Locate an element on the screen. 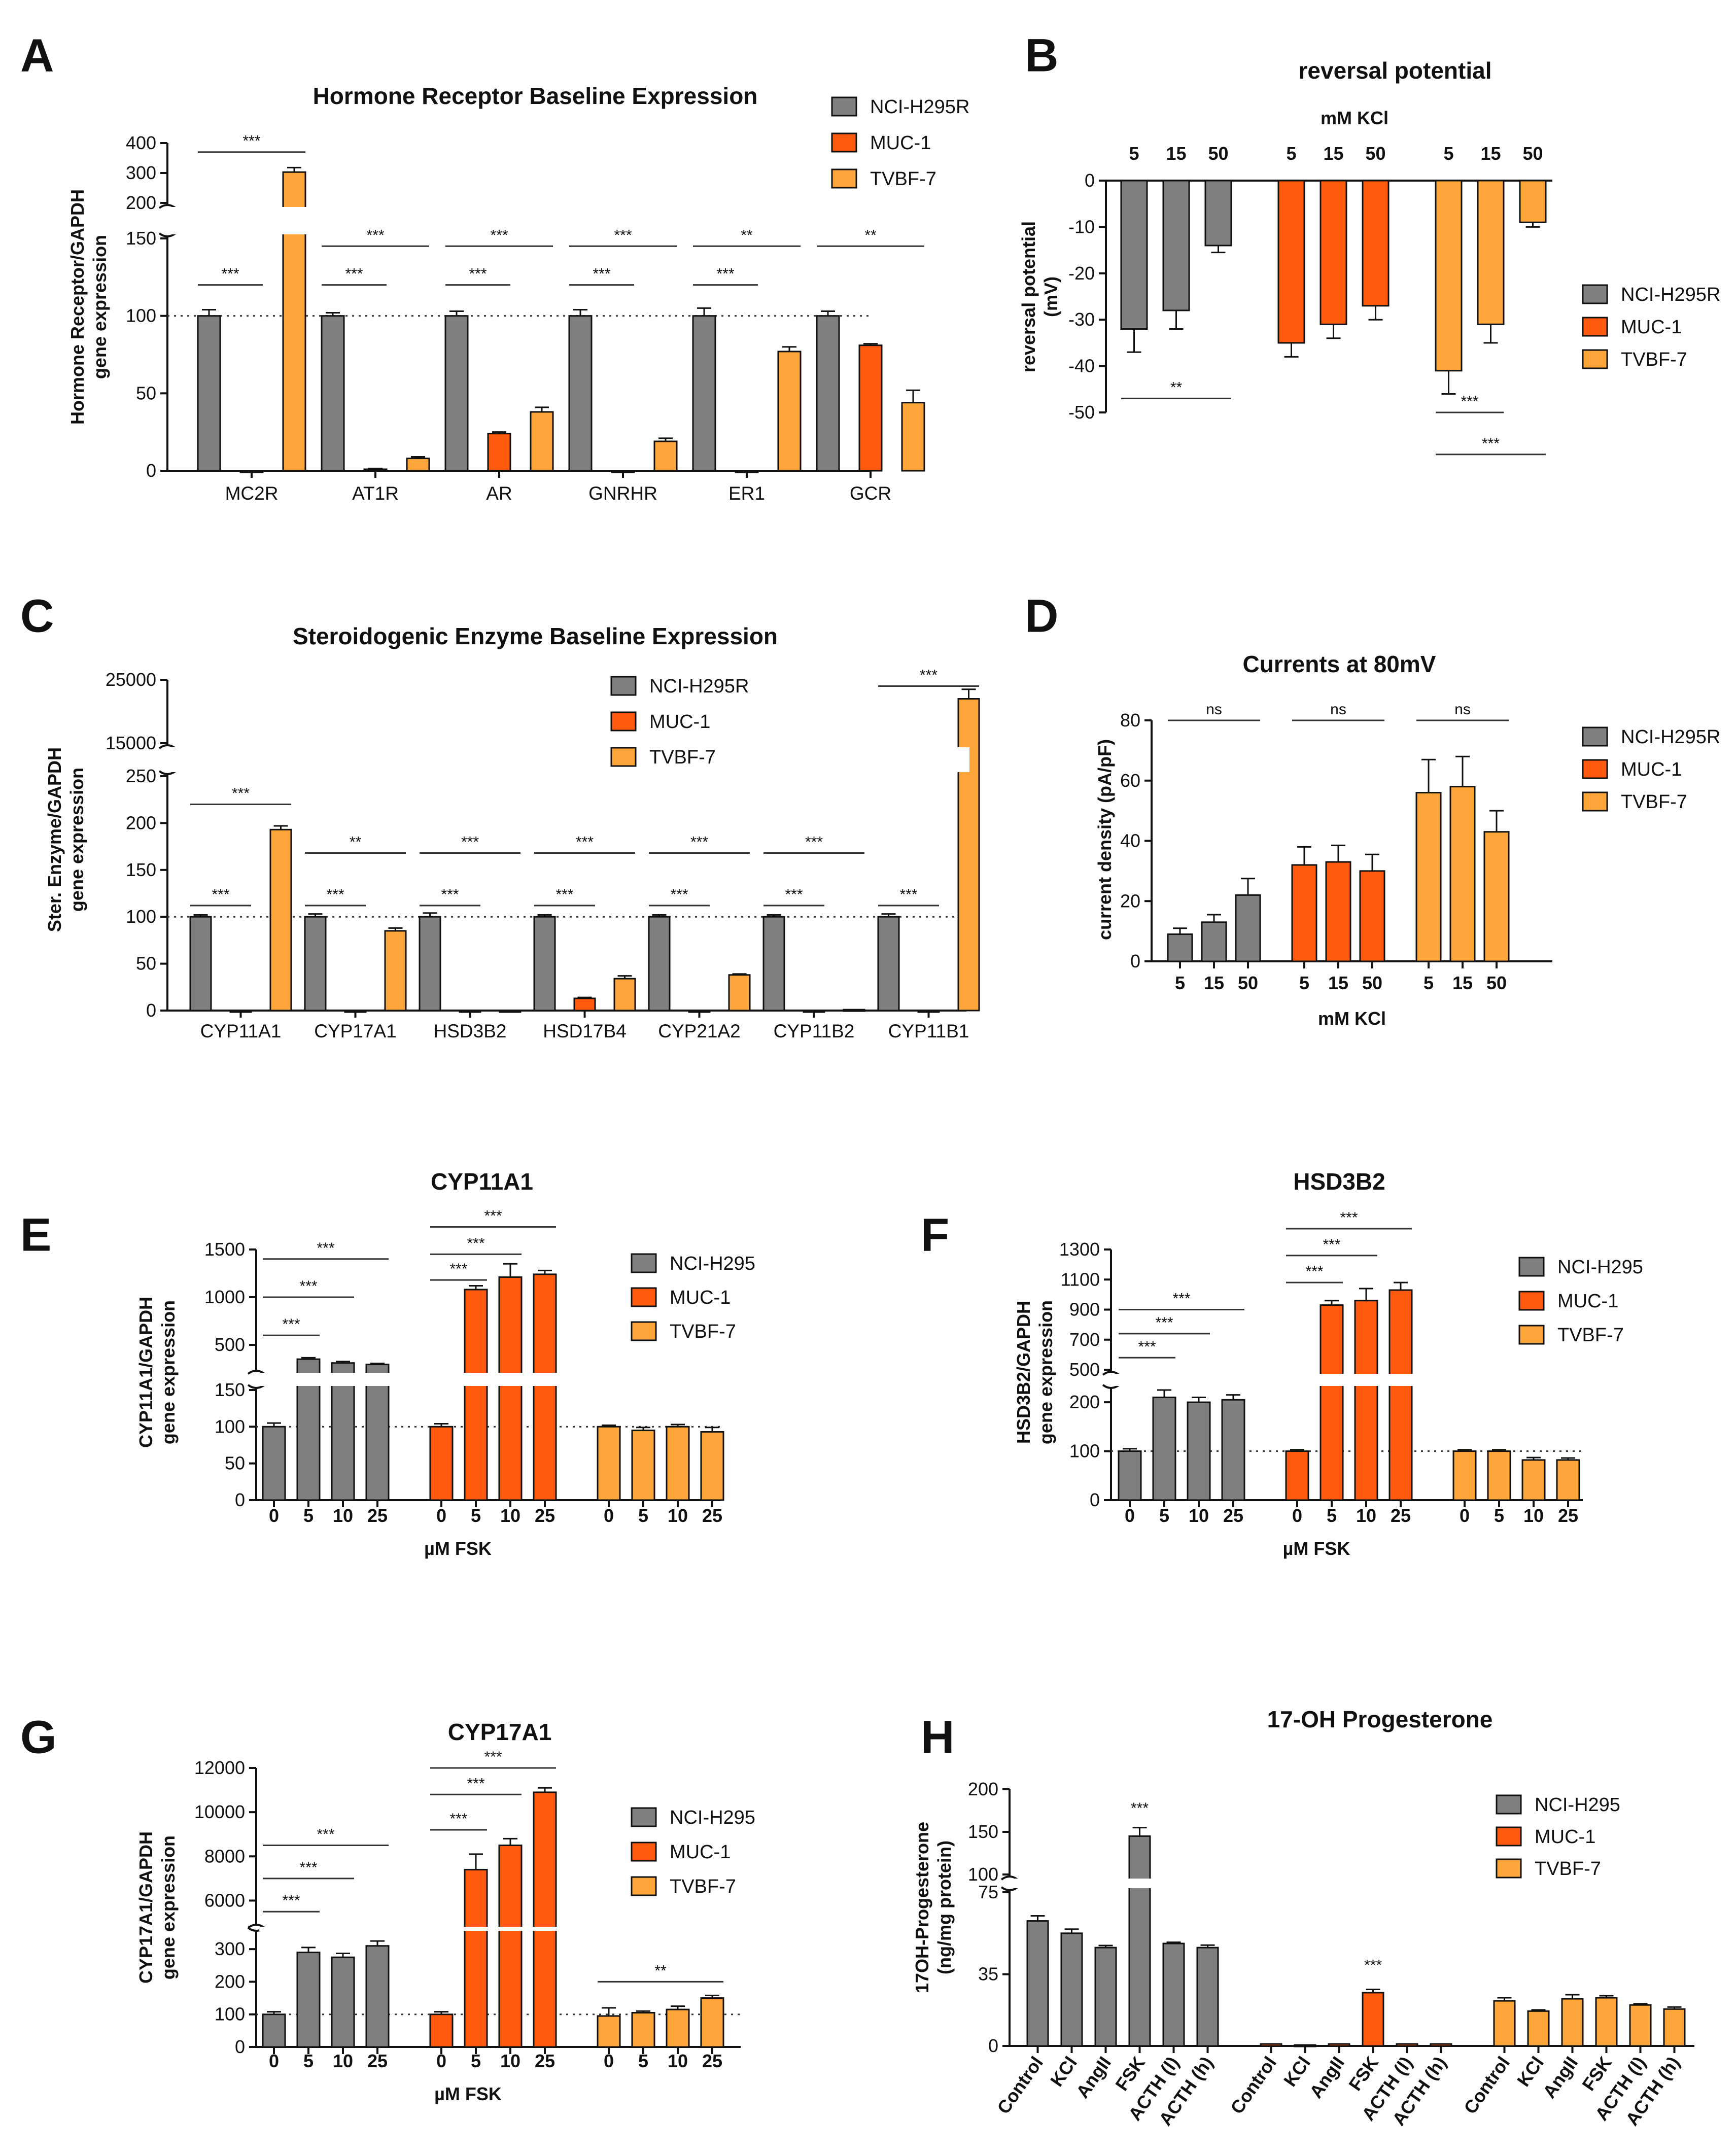 The height and width of the screenshot is (2153, 1736). chart-title: 17-OH Progesterone is located at coordinates (1380, 1719).